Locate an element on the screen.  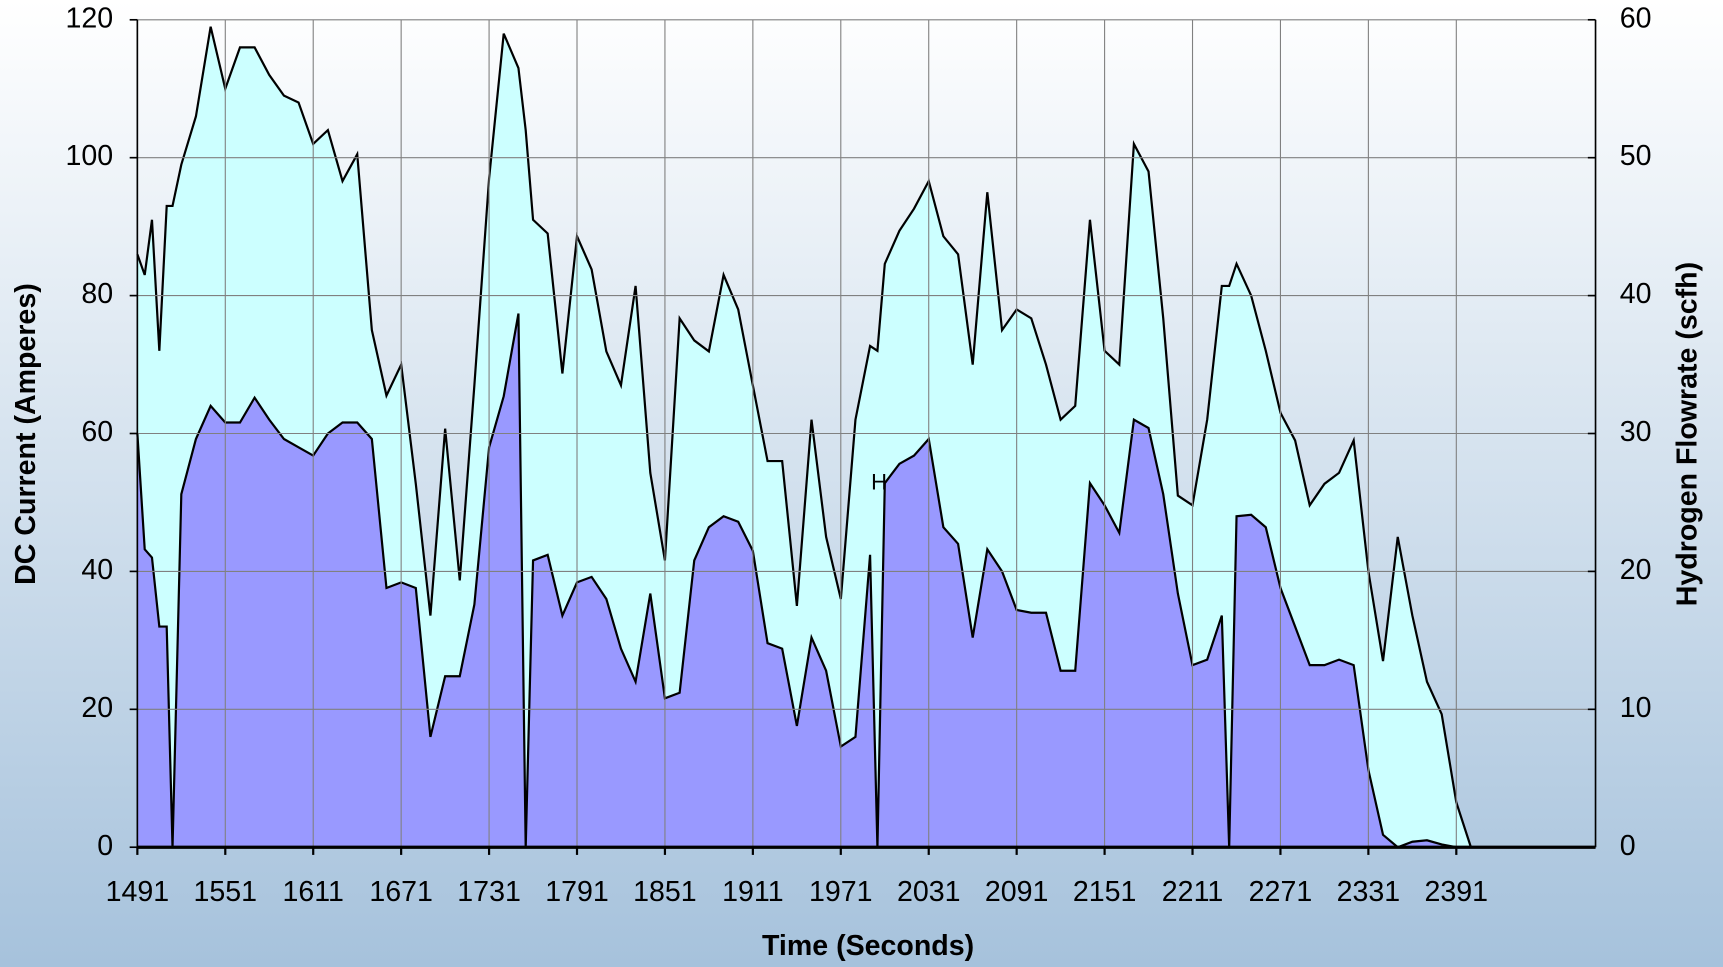
y-tick-label: 40 is located at coordinates (97, 570).